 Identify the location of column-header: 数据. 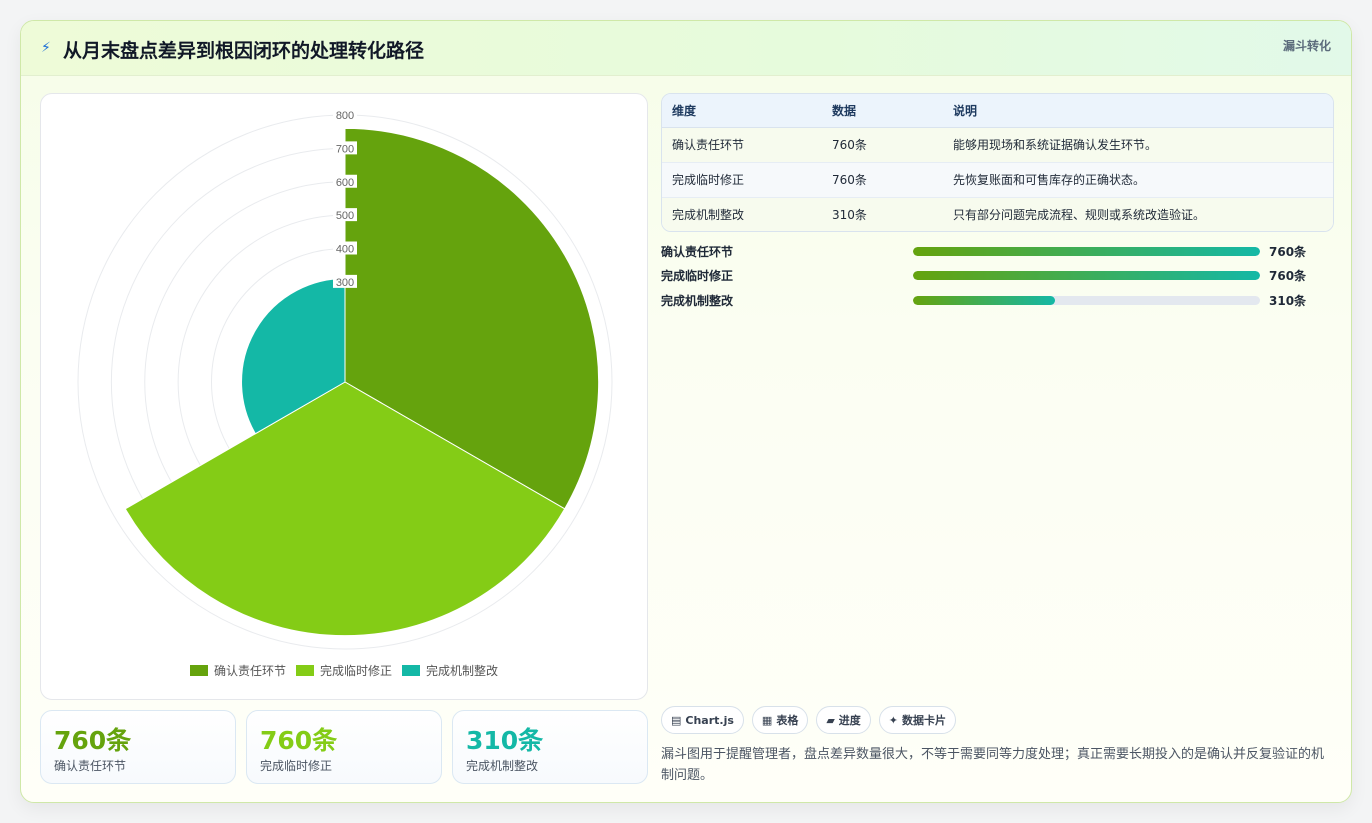
(882, 111).